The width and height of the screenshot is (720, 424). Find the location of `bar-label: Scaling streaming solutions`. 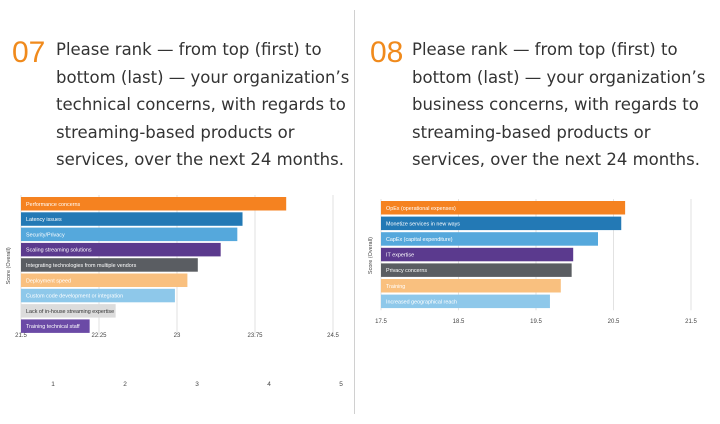

bar-label: Scaling streaming solutions is located at coordinates (59, 251).